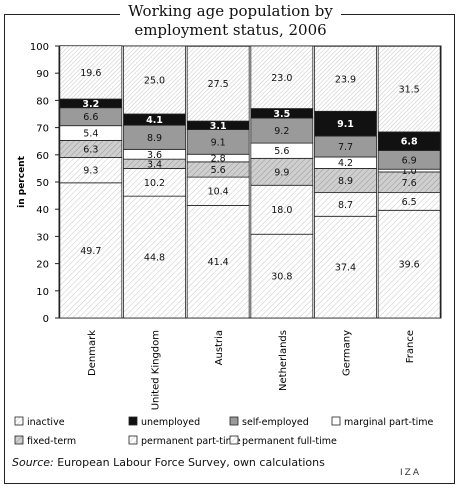 The width and height of the screenshot is (461, 489). I want to click on data-label: 4.2, so click(345, 163).